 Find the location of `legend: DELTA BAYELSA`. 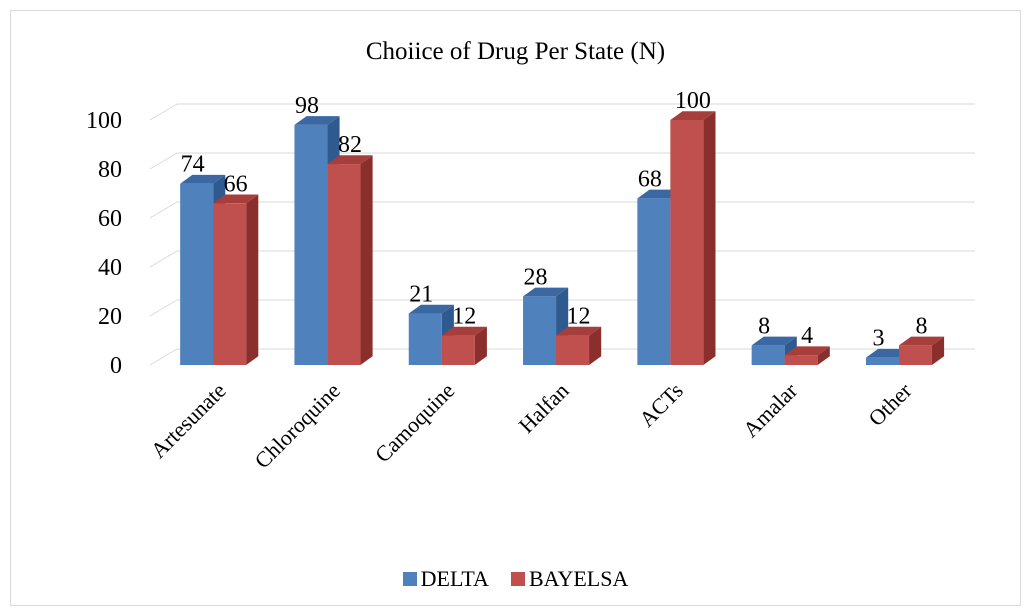

legend: DELTA BAYELSA is located at coordinates (515, 579).